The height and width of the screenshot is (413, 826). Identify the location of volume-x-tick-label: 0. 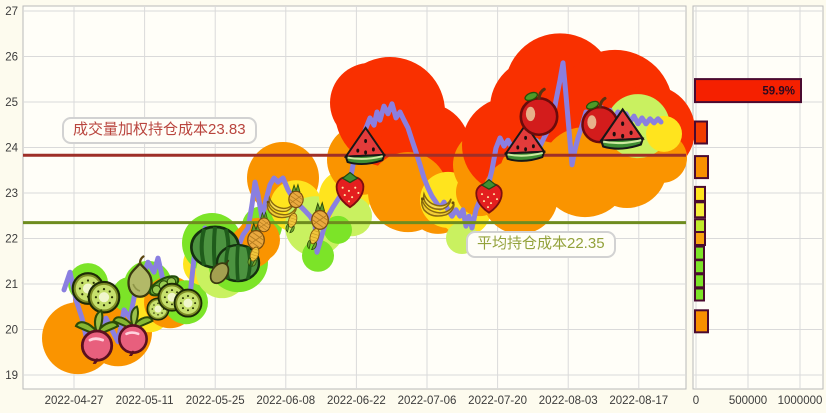
(696, 401).